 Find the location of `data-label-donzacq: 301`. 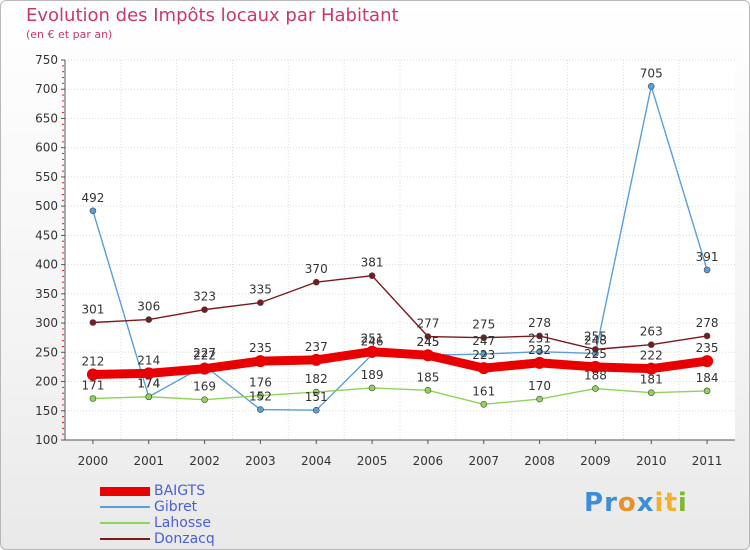

data-label-donzacq: 301 is located at coordinates (92, 309).